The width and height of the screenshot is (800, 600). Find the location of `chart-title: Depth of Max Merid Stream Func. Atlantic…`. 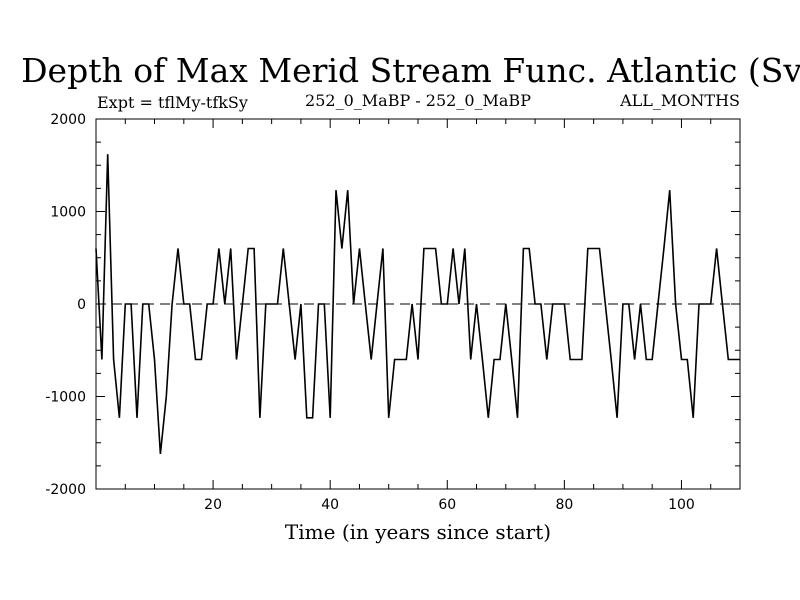

chart-title: Depth of Max Merid Stream Func. Atlantic… is located at coordinates (410, 70).